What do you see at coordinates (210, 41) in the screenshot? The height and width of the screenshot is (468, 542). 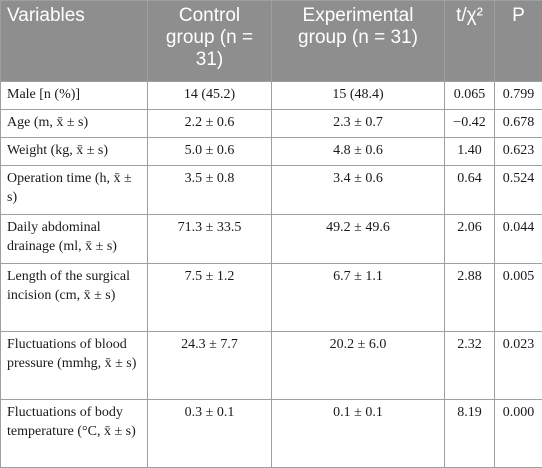 I see `header-control-group: Control group (n = 31)` at bounding box center [210, 41].